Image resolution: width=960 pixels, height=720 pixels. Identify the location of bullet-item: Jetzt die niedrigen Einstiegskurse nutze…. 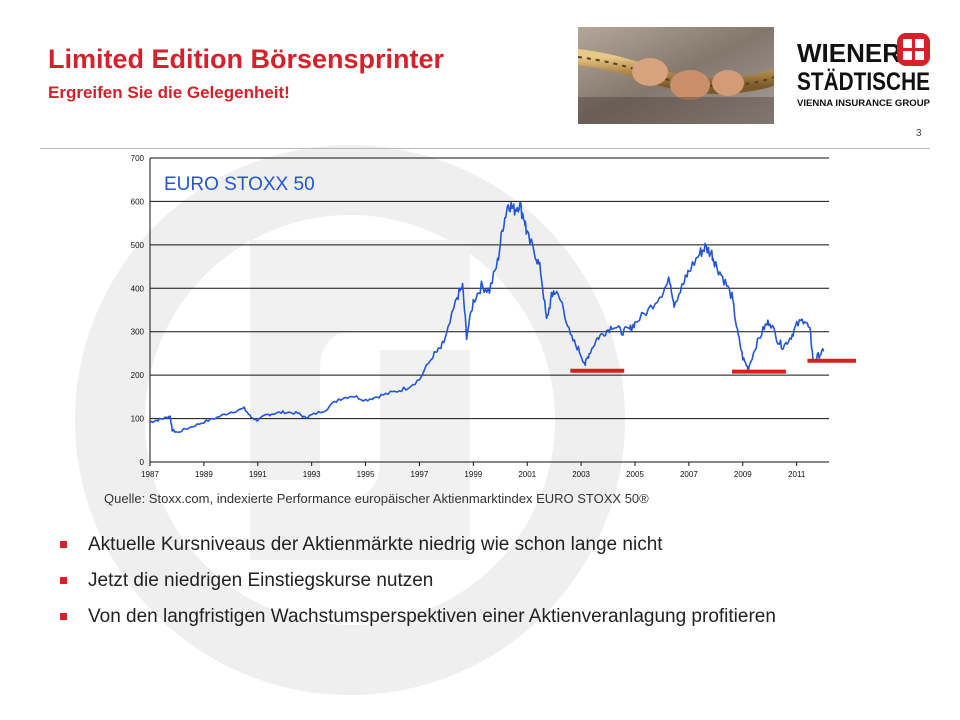
(485, 580).